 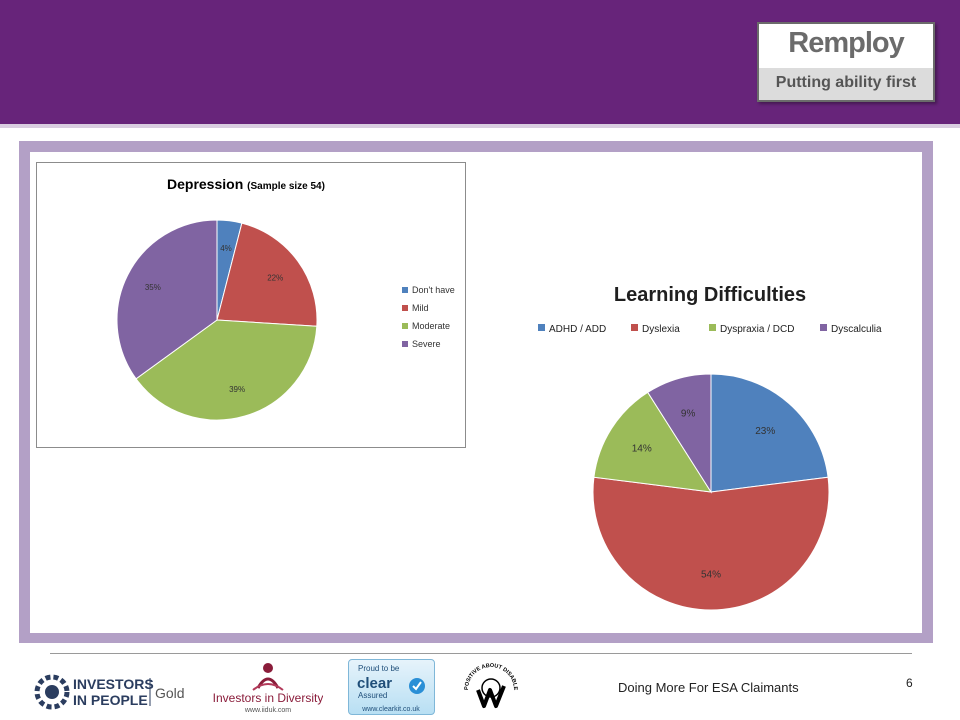 What do you see at coordinates (426, 344) in the screenshot?
I see `depression-legend-label: Severe` at bounding box center [426, 344].